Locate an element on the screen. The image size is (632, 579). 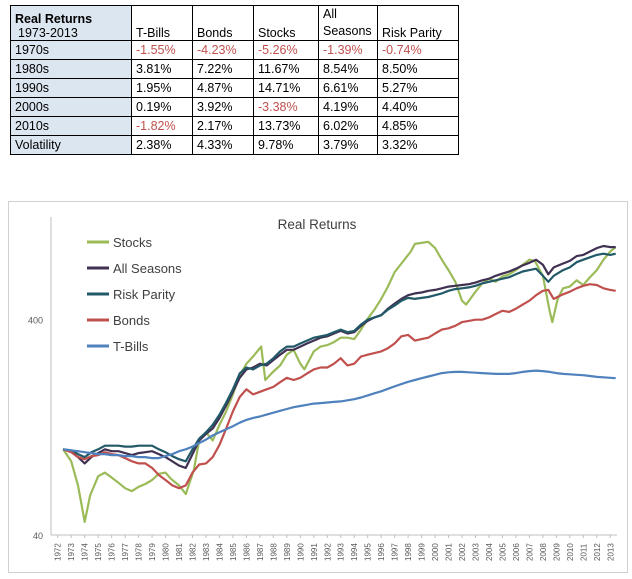
x-tick-label: 1997 is located at coordinates (395, 552).